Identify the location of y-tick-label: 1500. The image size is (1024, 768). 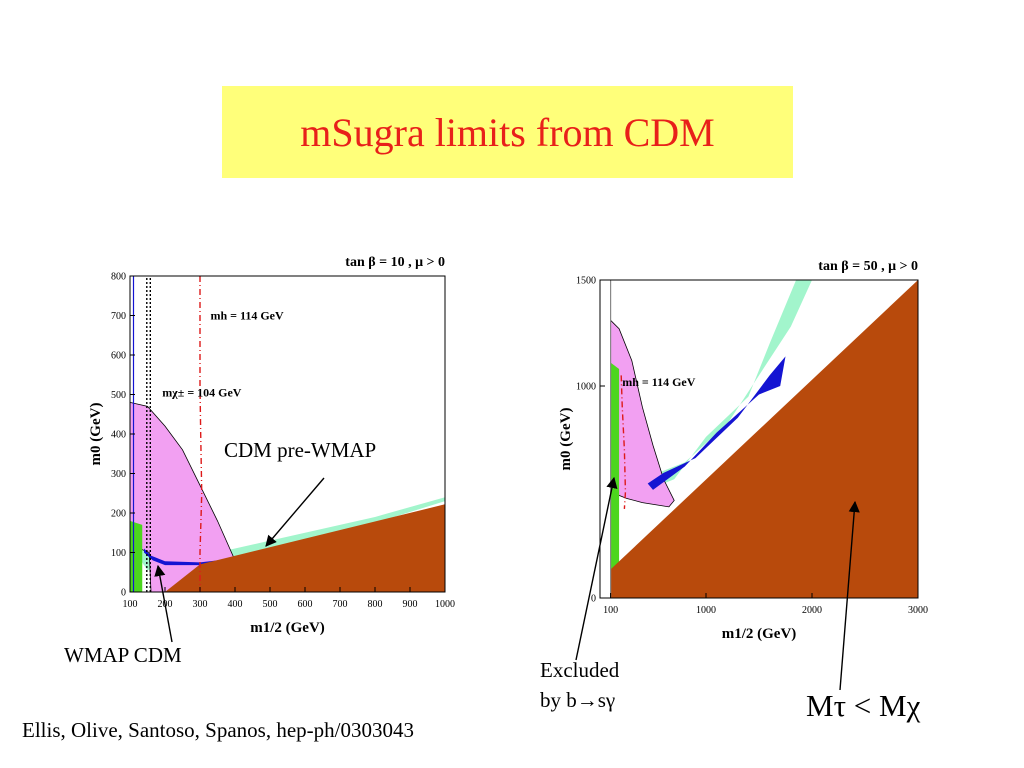
(586, 281).